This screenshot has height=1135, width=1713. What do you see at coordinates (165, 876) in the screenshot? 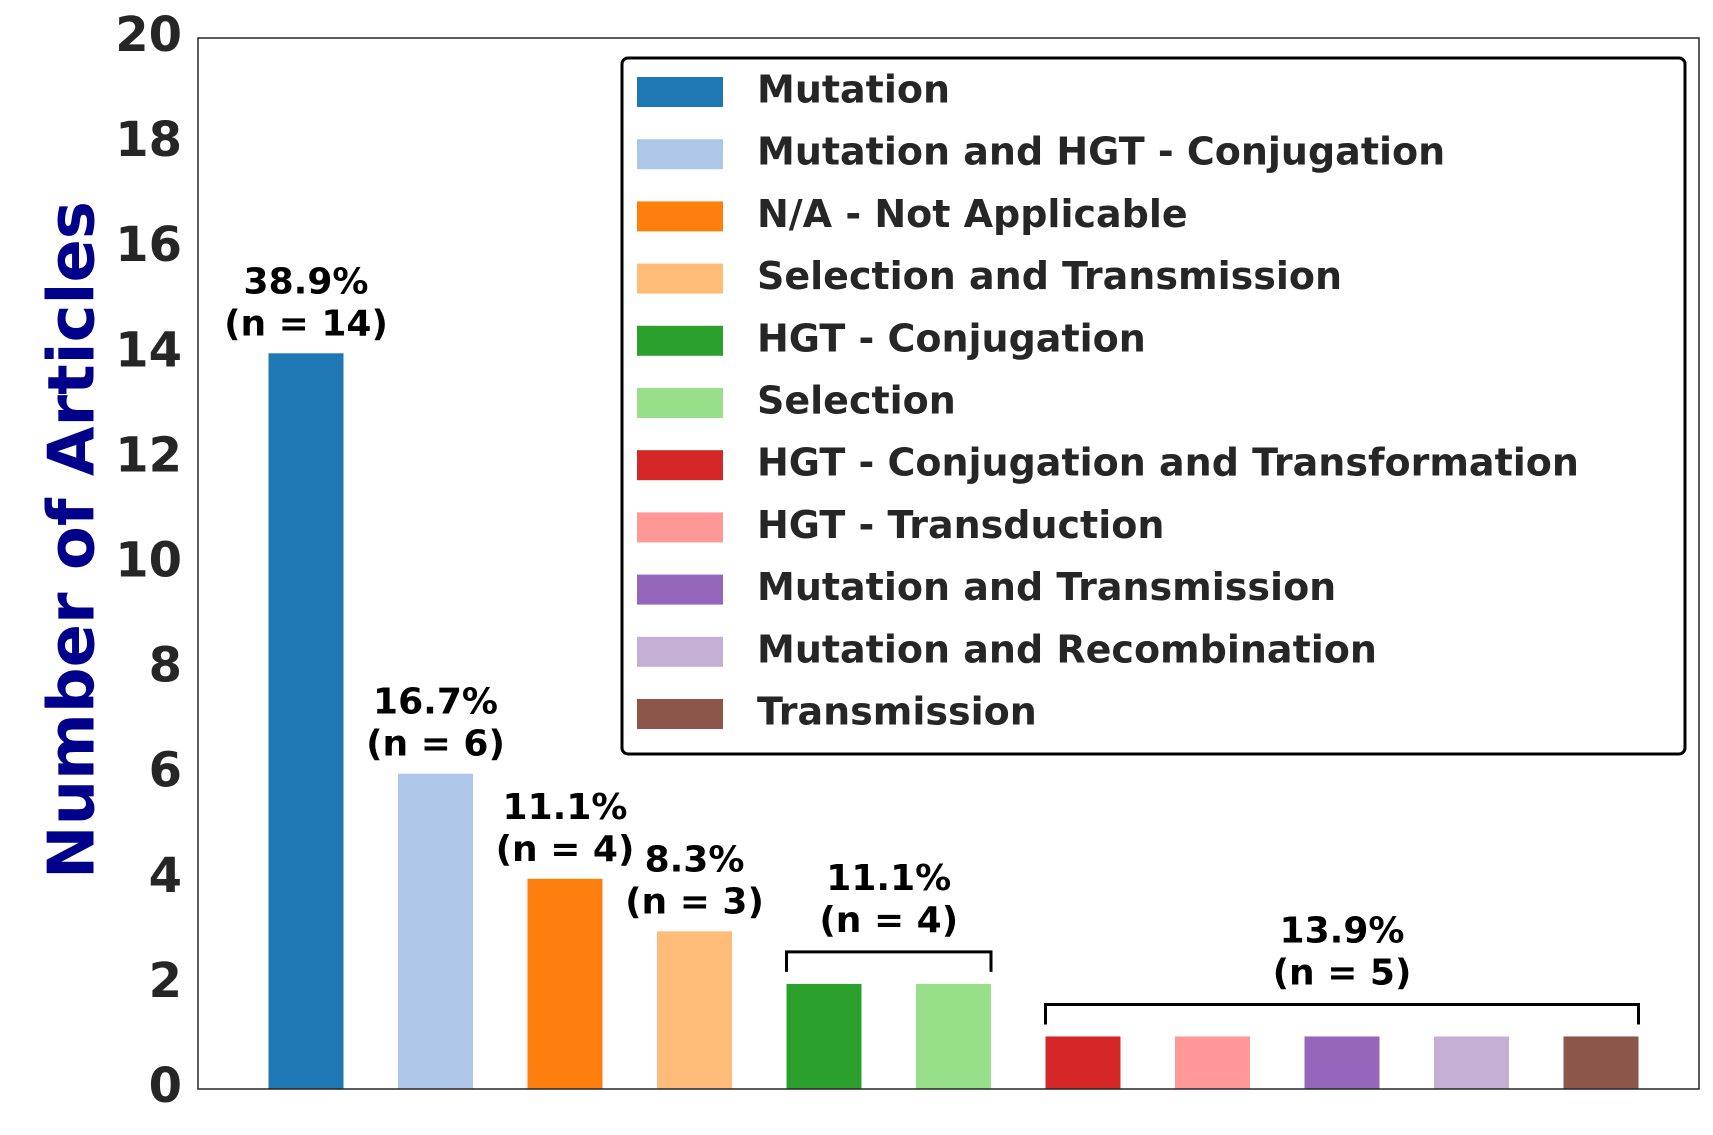
I see `y-tick-label: 4` at bounding box center [165, 876].